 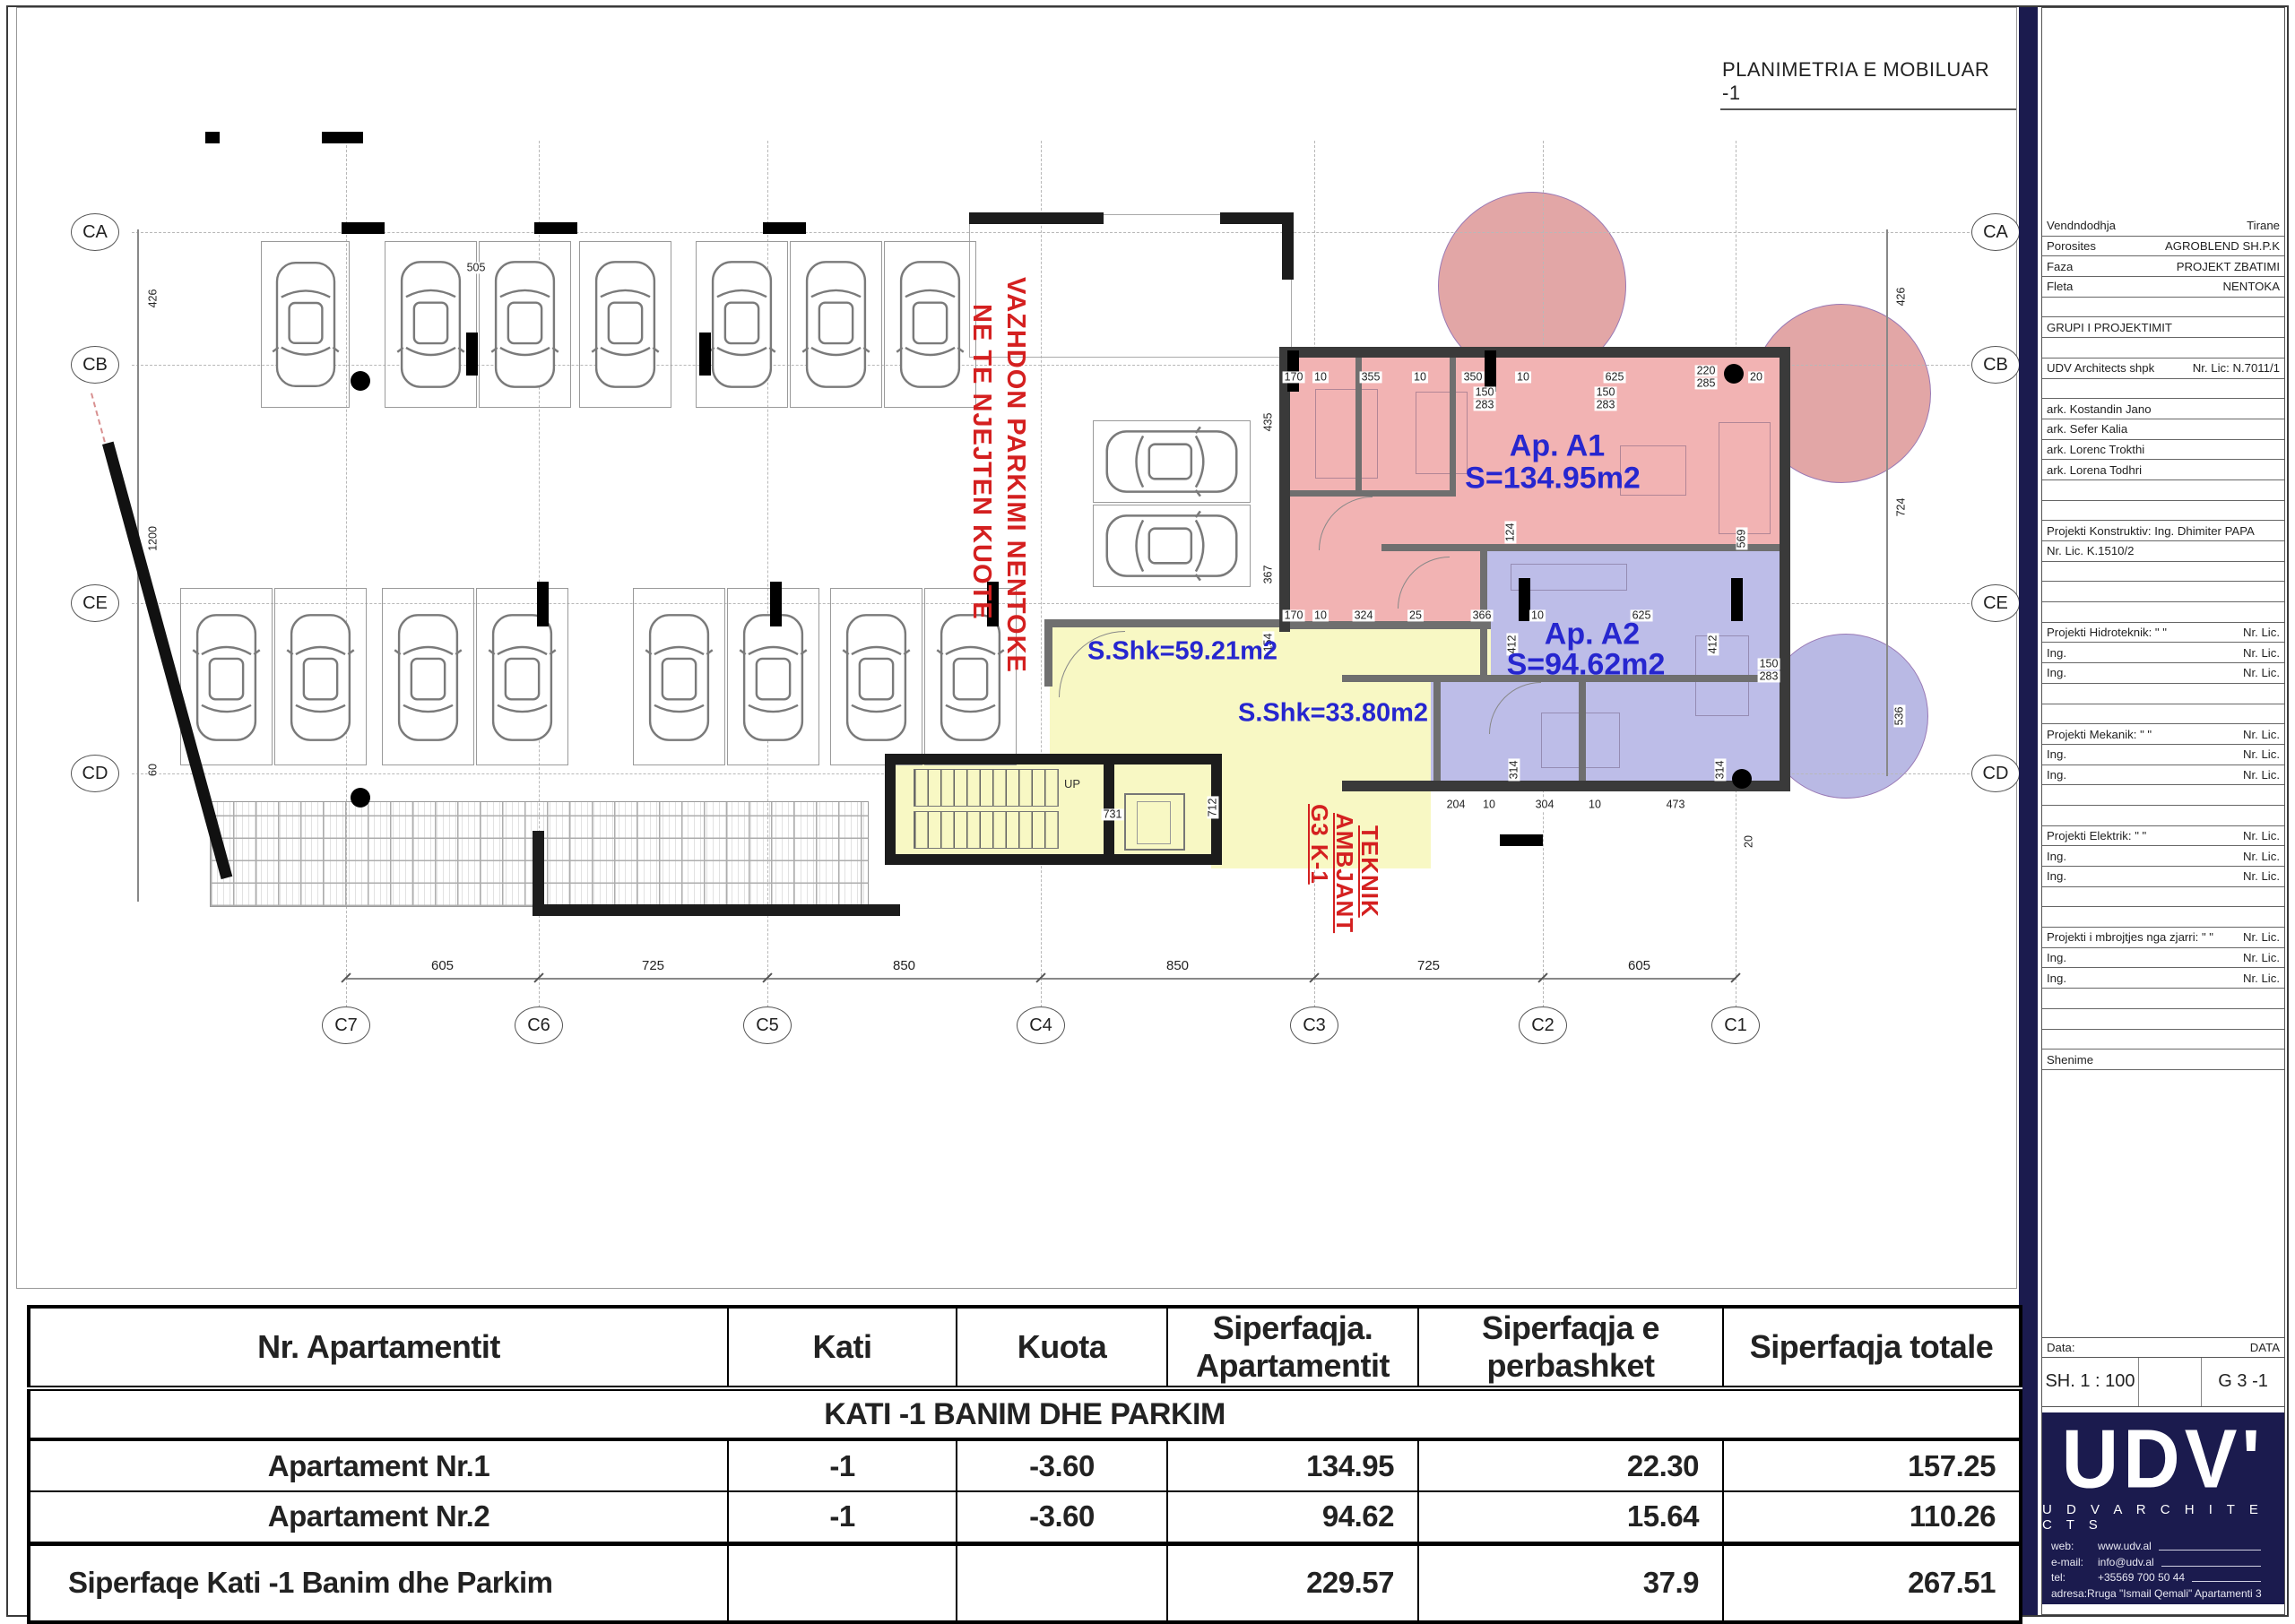 What do you see at coordinates (1154, 822) in the screenshot?
I see `lift-cab` at bounding box center [1154, 822].